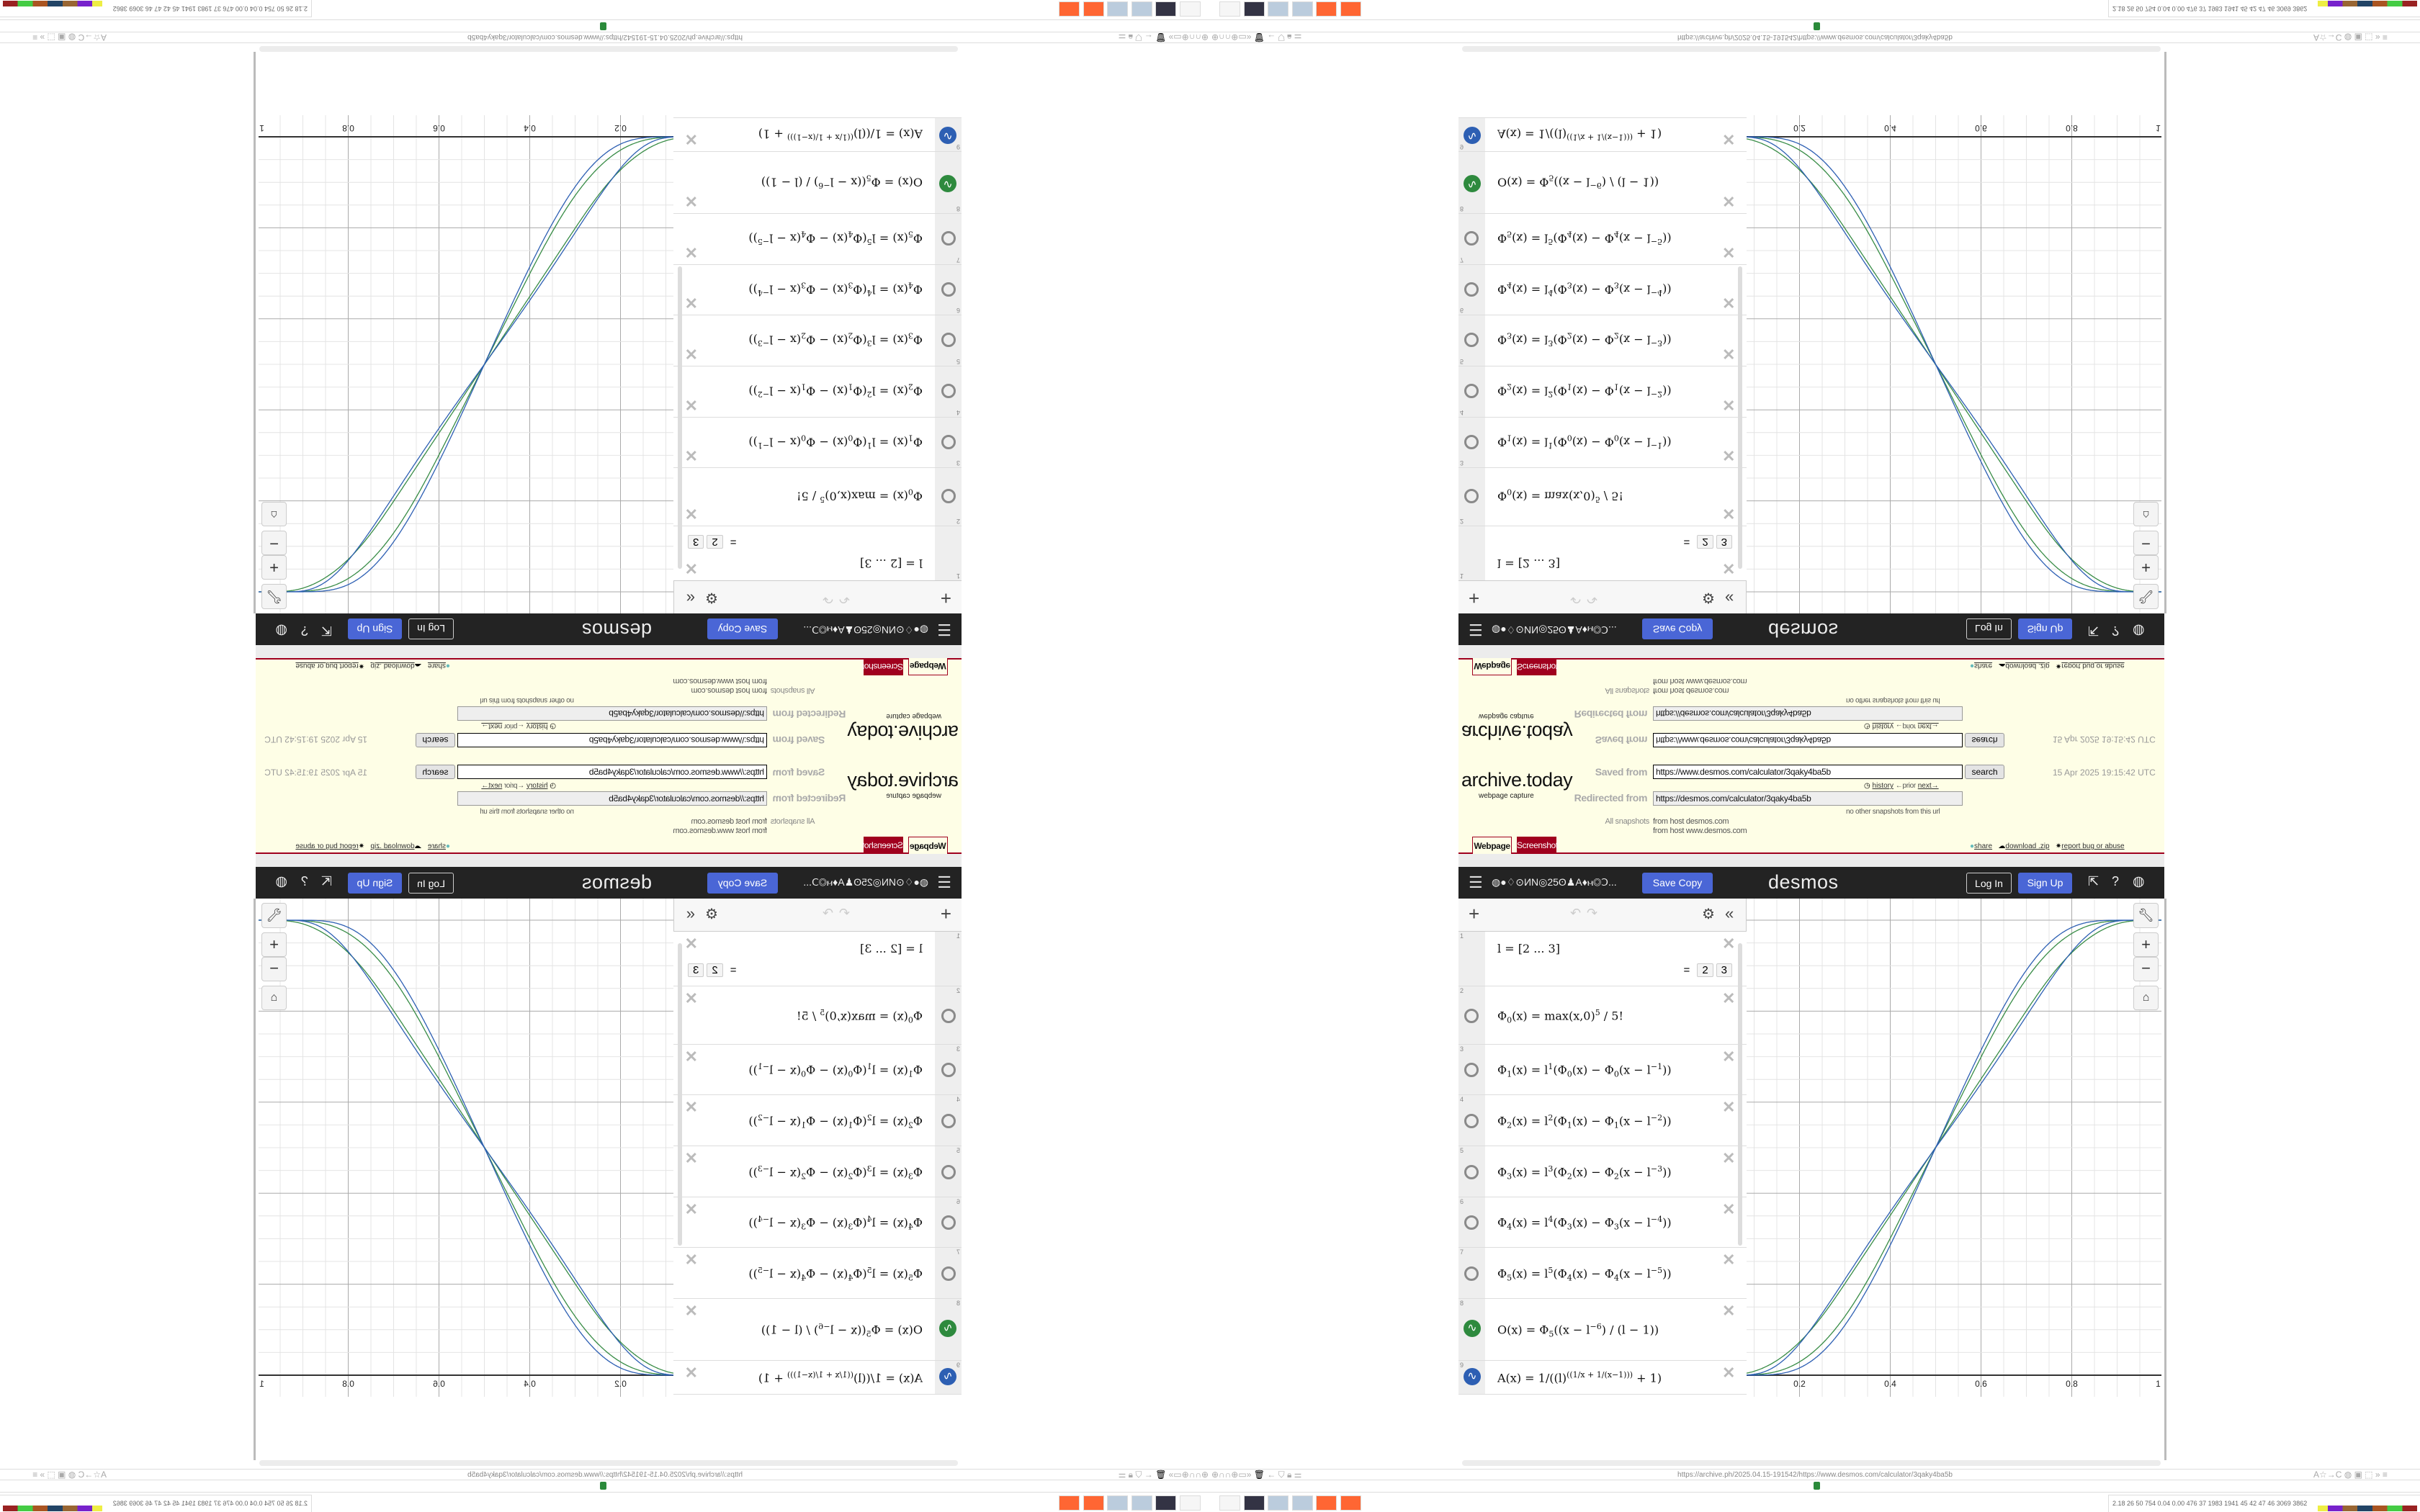 Image resolution: width=2420 pixels, height=1512 pixels. Describe the element at coordinates (2027, 846) in the screenshot. I see `download-zip-link: download .zip` at that location.